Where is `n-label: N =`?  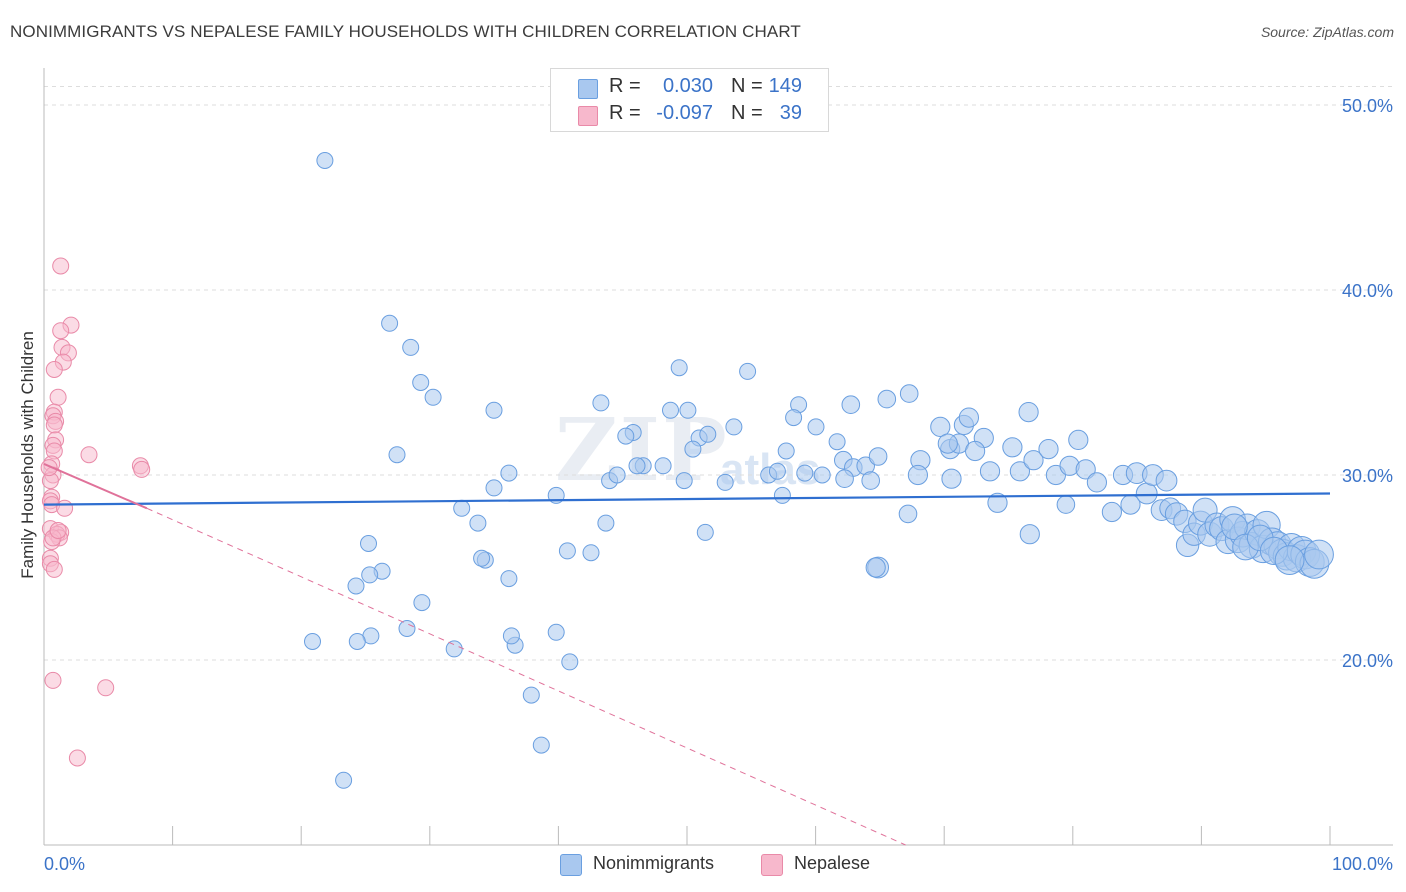
n-label: N = is located at coordinates (747, 86).